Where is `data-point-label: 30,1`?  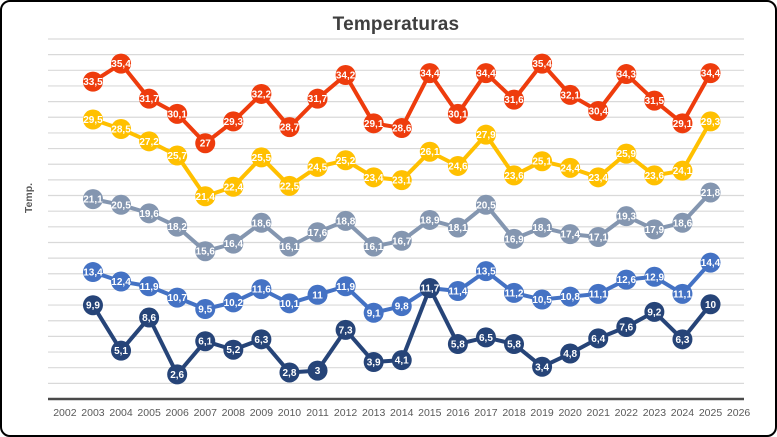
data-point-label: 30,1 is located at coordinates (458, 114).